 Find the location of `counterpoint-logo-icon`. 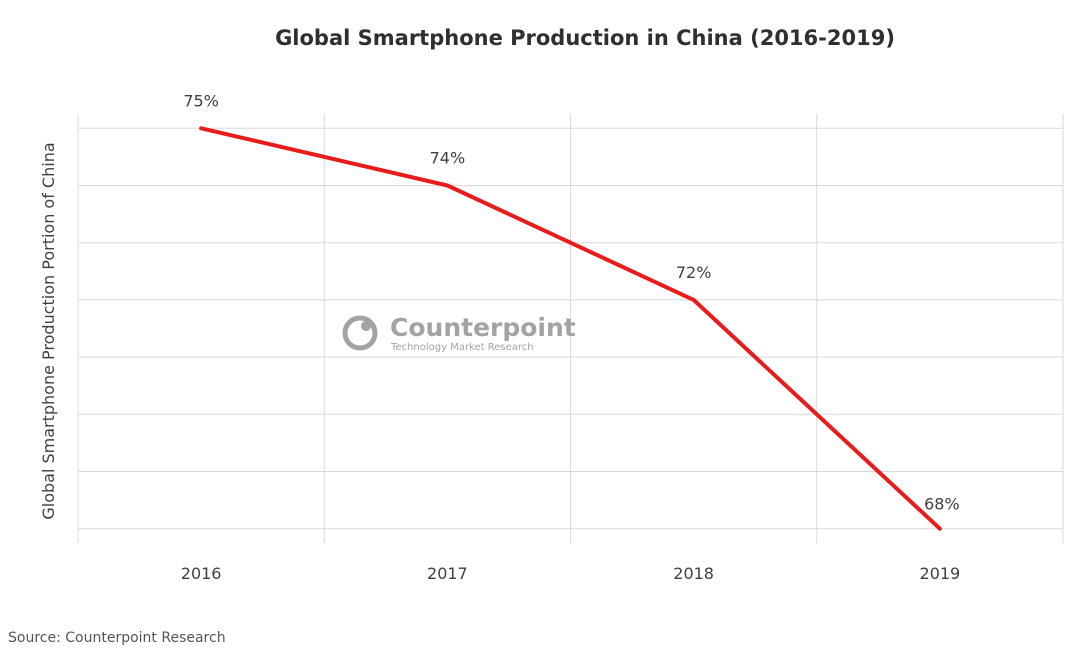

counterpoint-logo-icon is located at coordinates (360, 333).